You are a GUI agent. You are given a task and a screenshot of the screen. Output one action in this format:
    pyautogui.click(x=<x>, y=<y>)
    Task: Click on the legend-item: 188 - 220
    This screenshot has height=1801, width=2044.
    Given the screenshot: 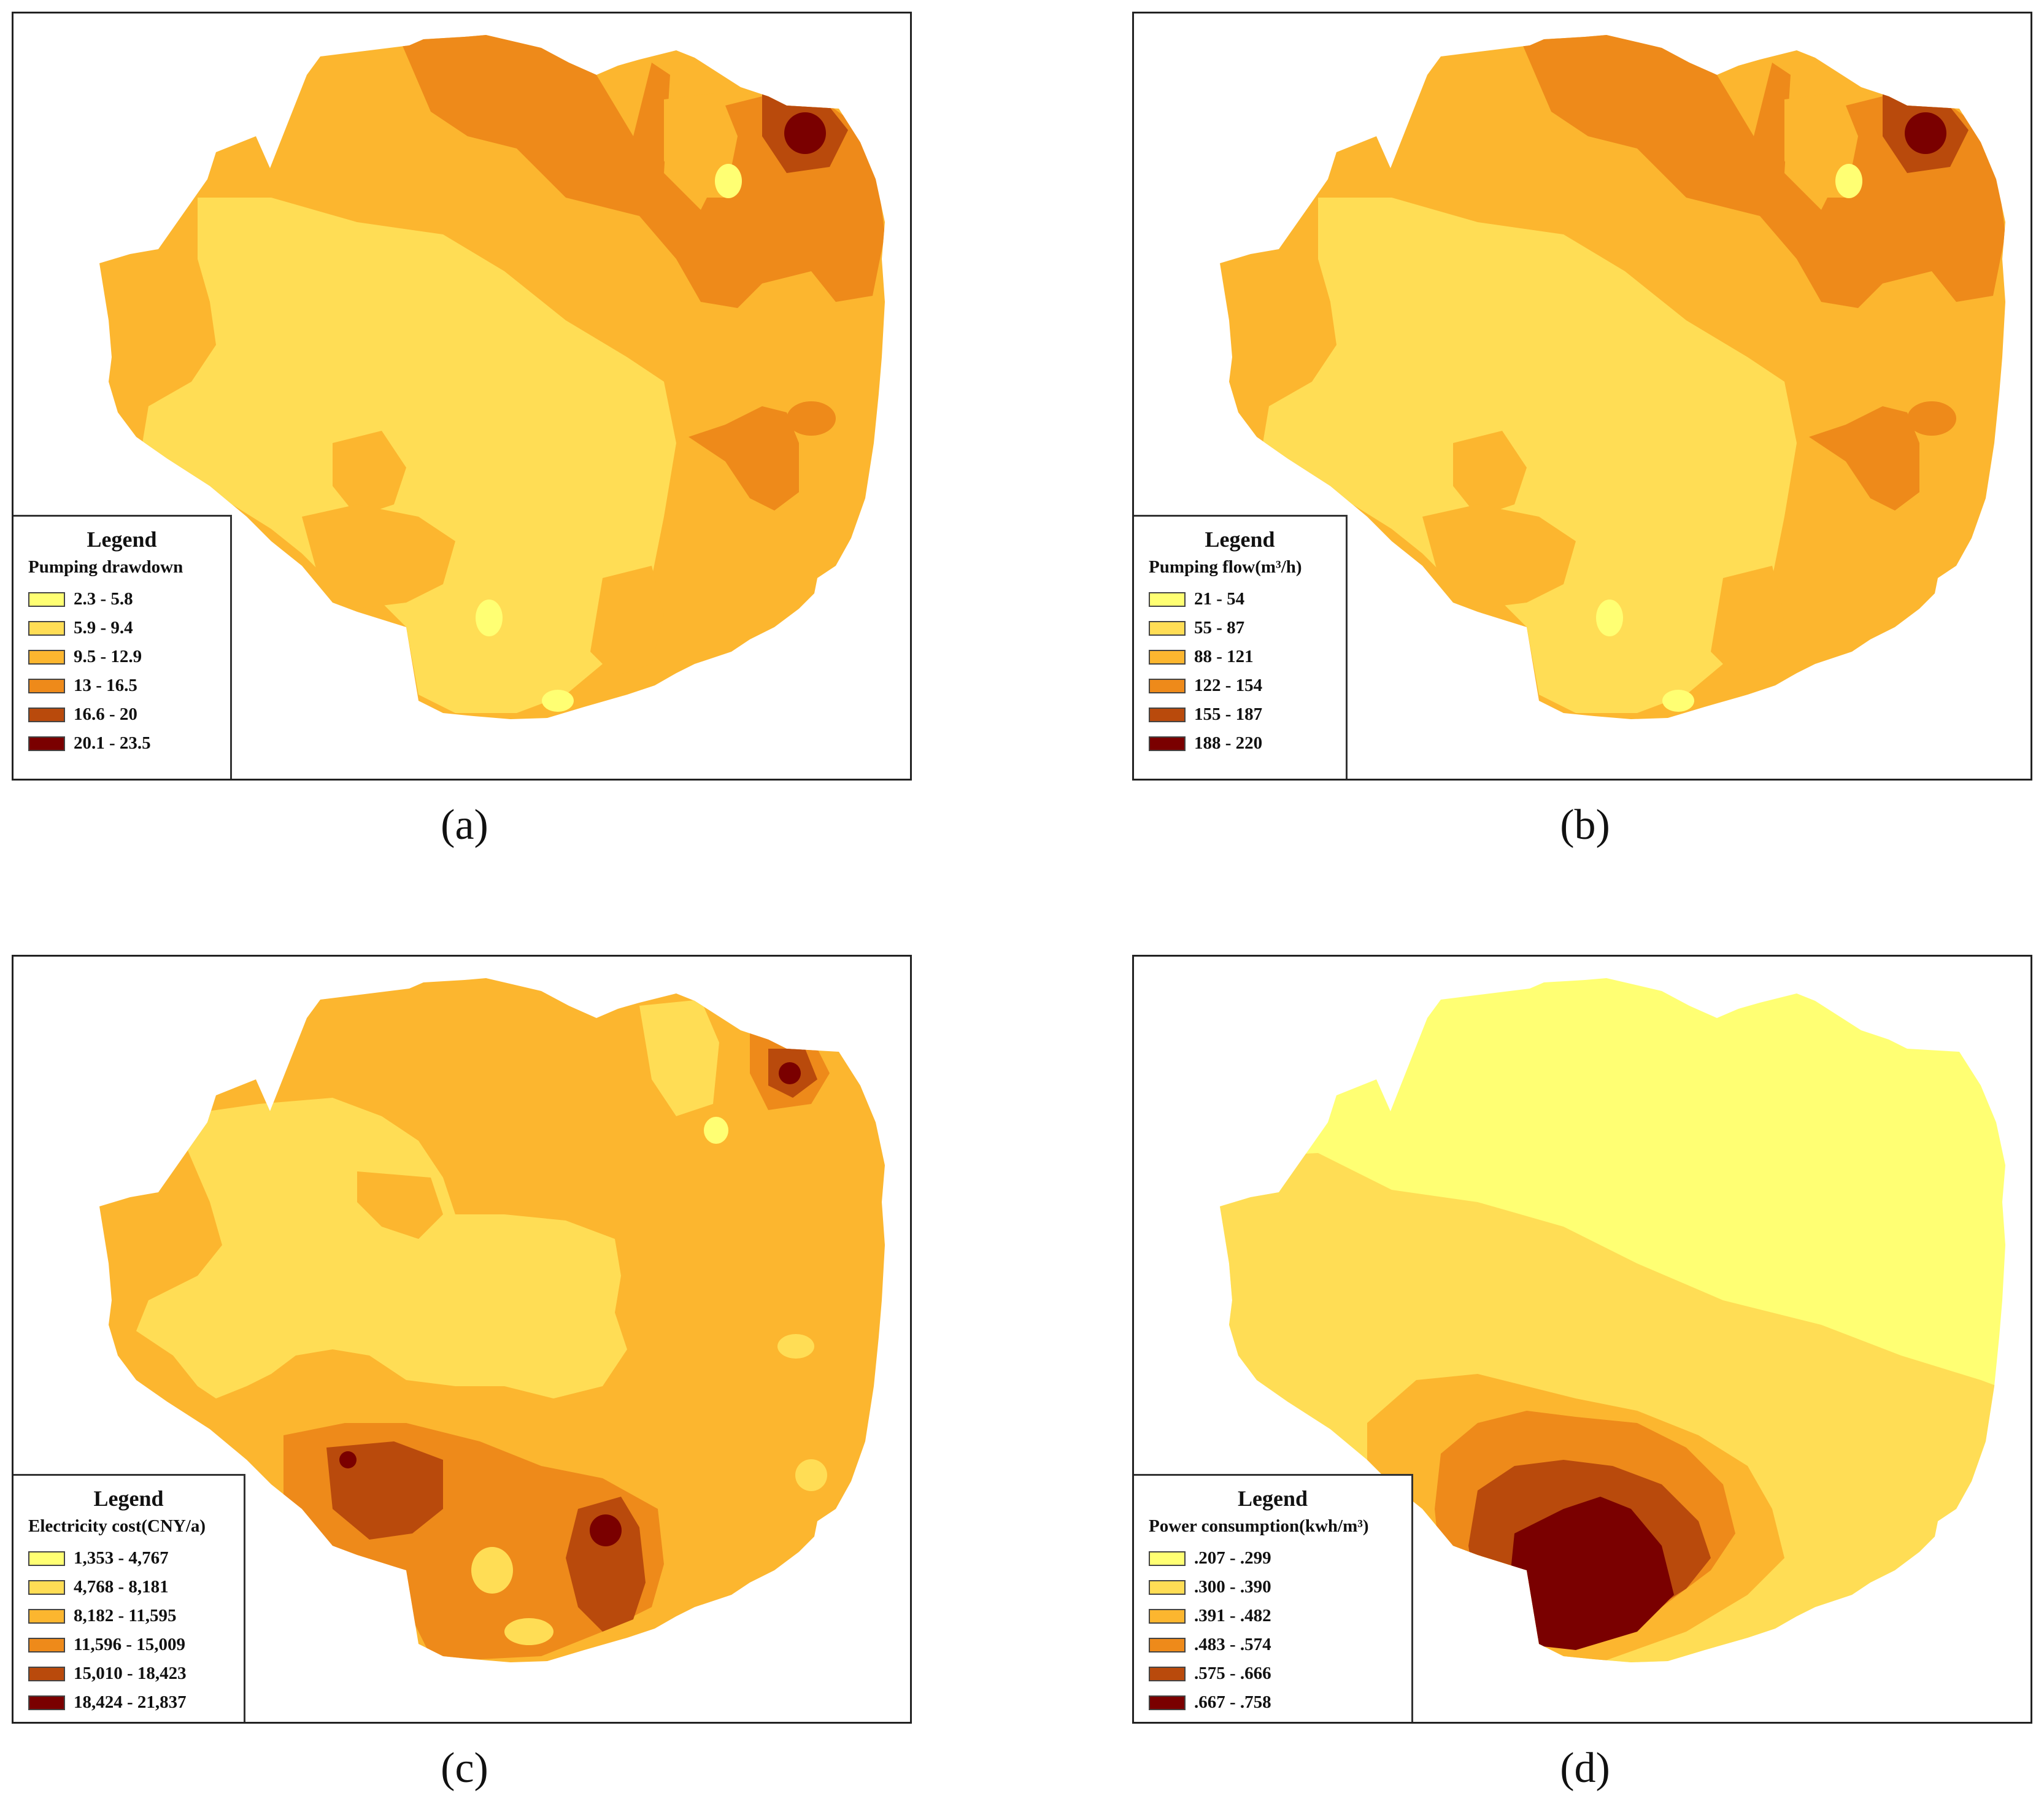 What is the action you would take?
    pyautogui.click(x=1240, y=743)
    